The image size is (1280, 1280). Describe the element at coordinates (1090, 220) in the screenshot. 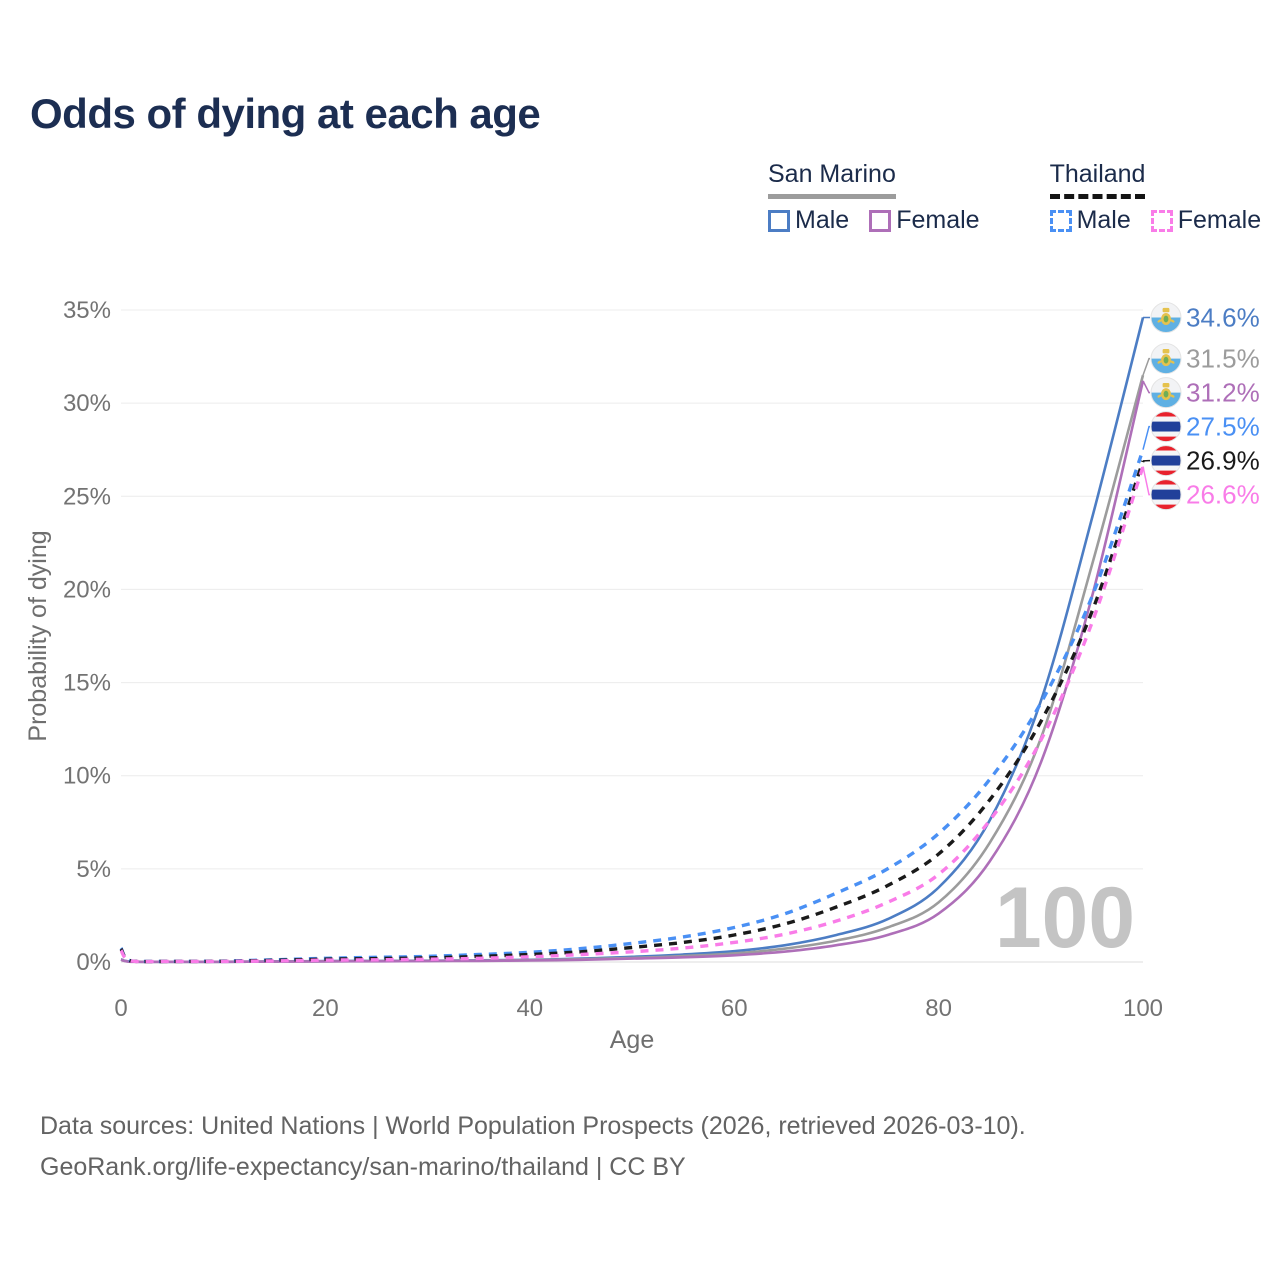

I see `legend-item-thailand-male: Male` at that location.